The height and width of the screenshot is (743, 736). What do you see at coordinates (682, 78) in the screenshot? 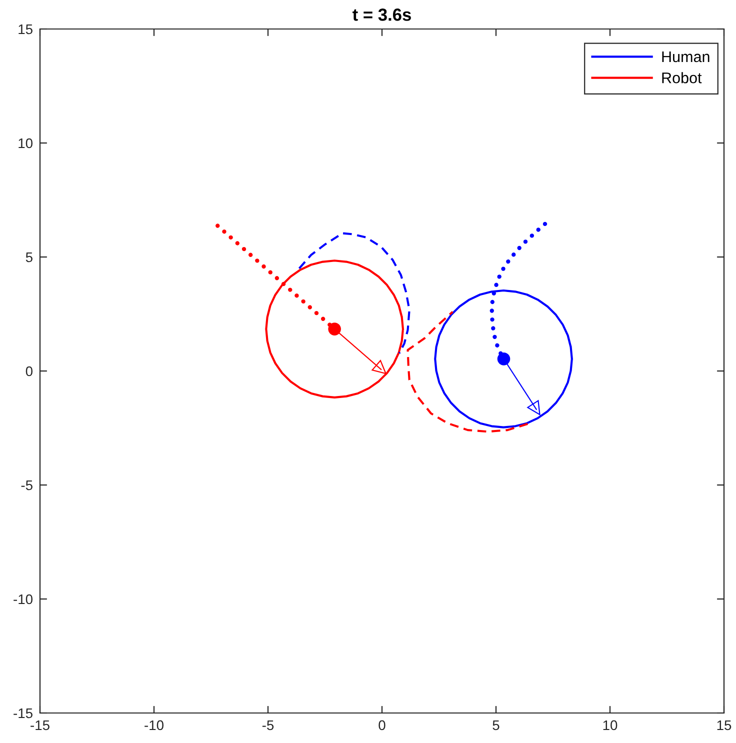
I see `legend-label: Robot` at bounding box center [682, 78].